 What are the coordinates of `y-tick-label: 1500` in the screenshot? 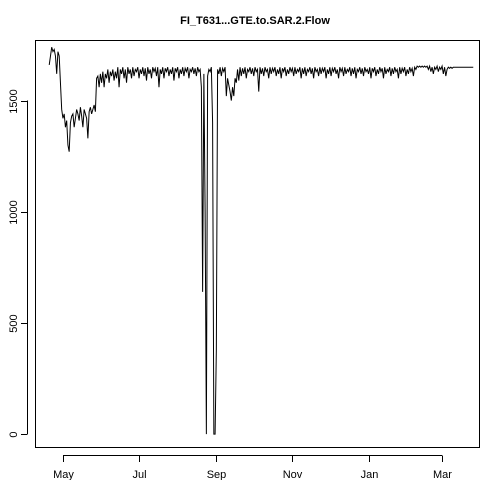 It's located at (14, 101).